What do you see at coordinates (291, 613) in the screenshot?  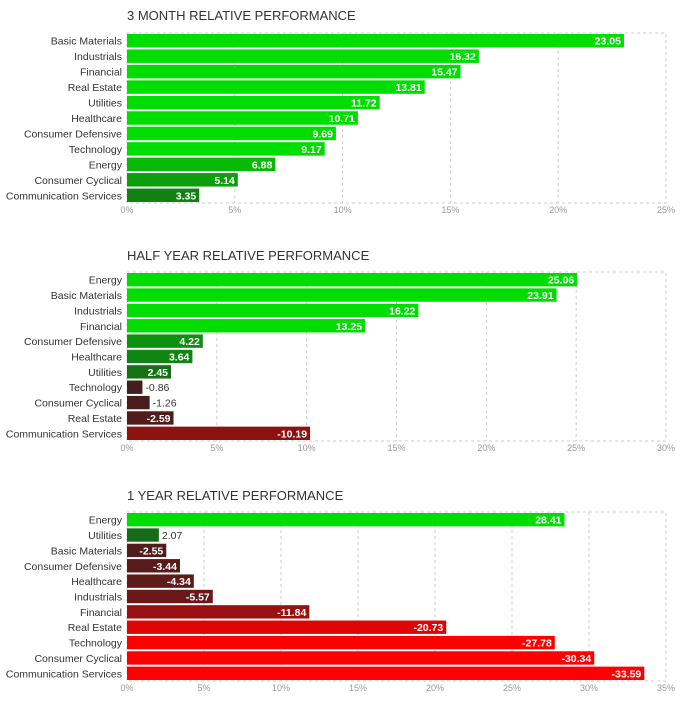 I see `value-label-financial: -11.84` at bounding box center [291, 613].